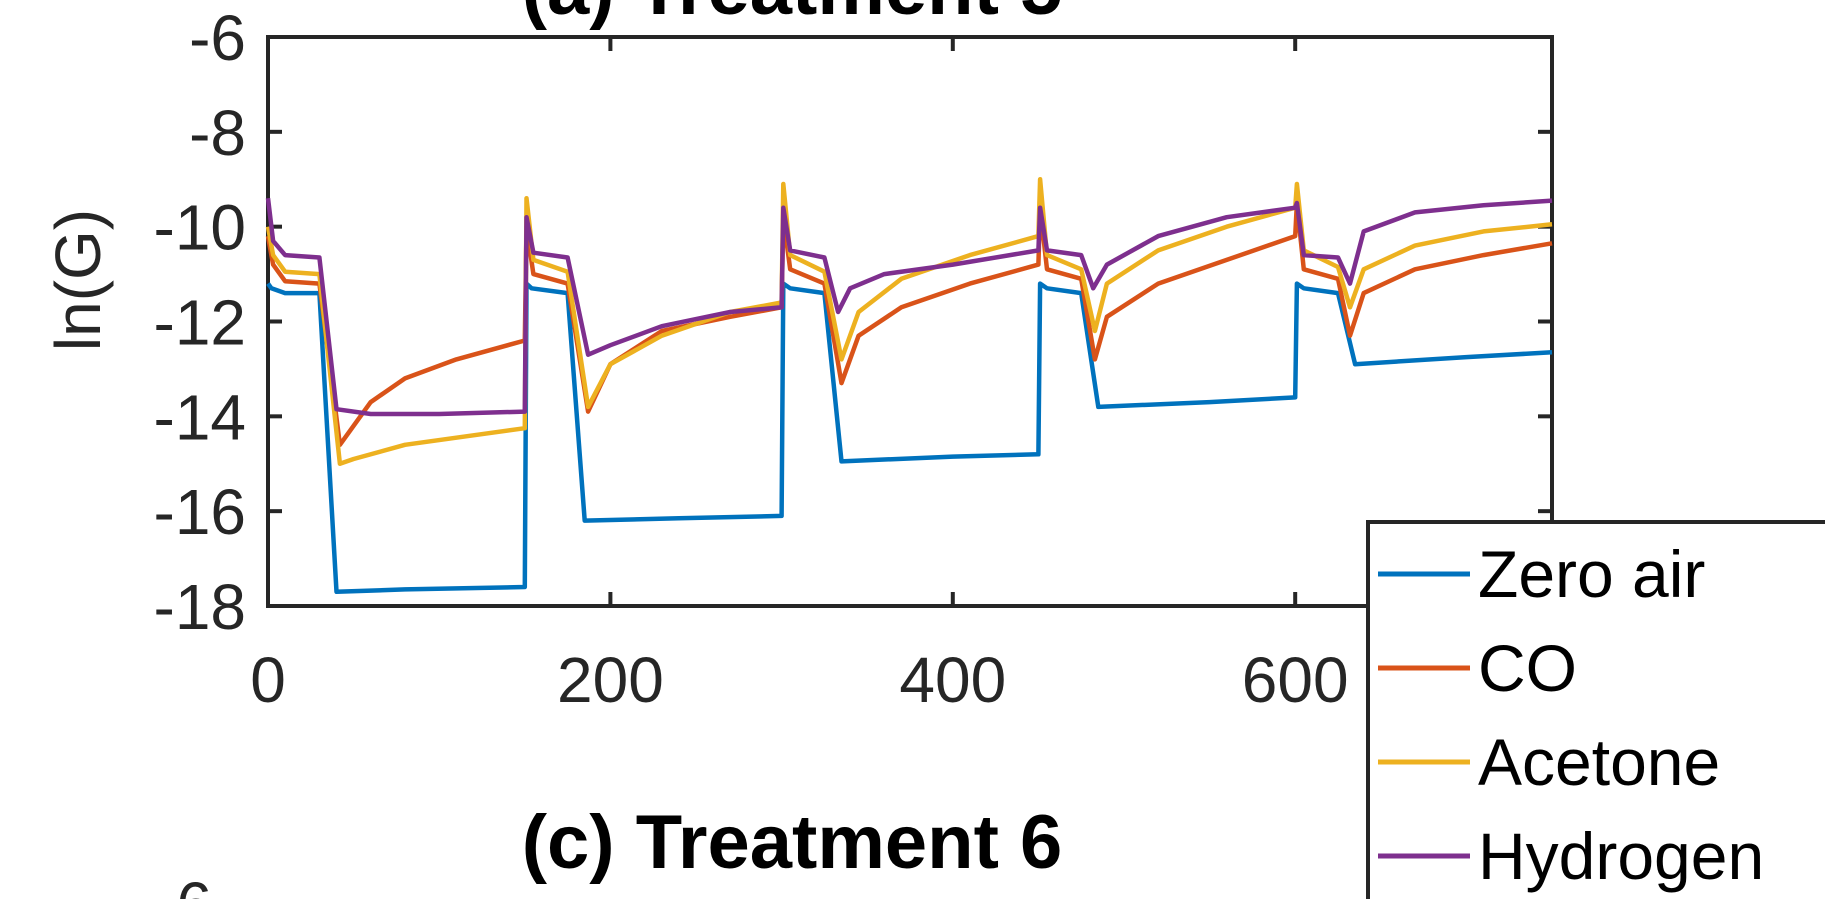  What do you see at coordinates (183, 884) in the screenshot?
I see `next-panel-y-tick: -6` at bounding box center [183, 884].